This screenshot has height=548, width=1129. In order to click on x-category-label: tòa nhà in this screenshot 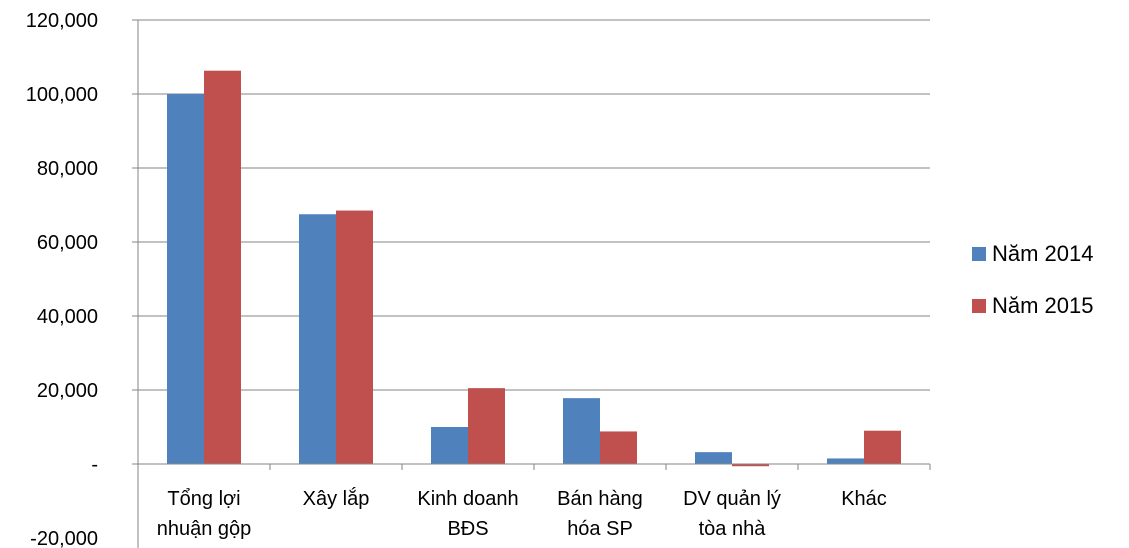, I will do `click(733, 529)`.